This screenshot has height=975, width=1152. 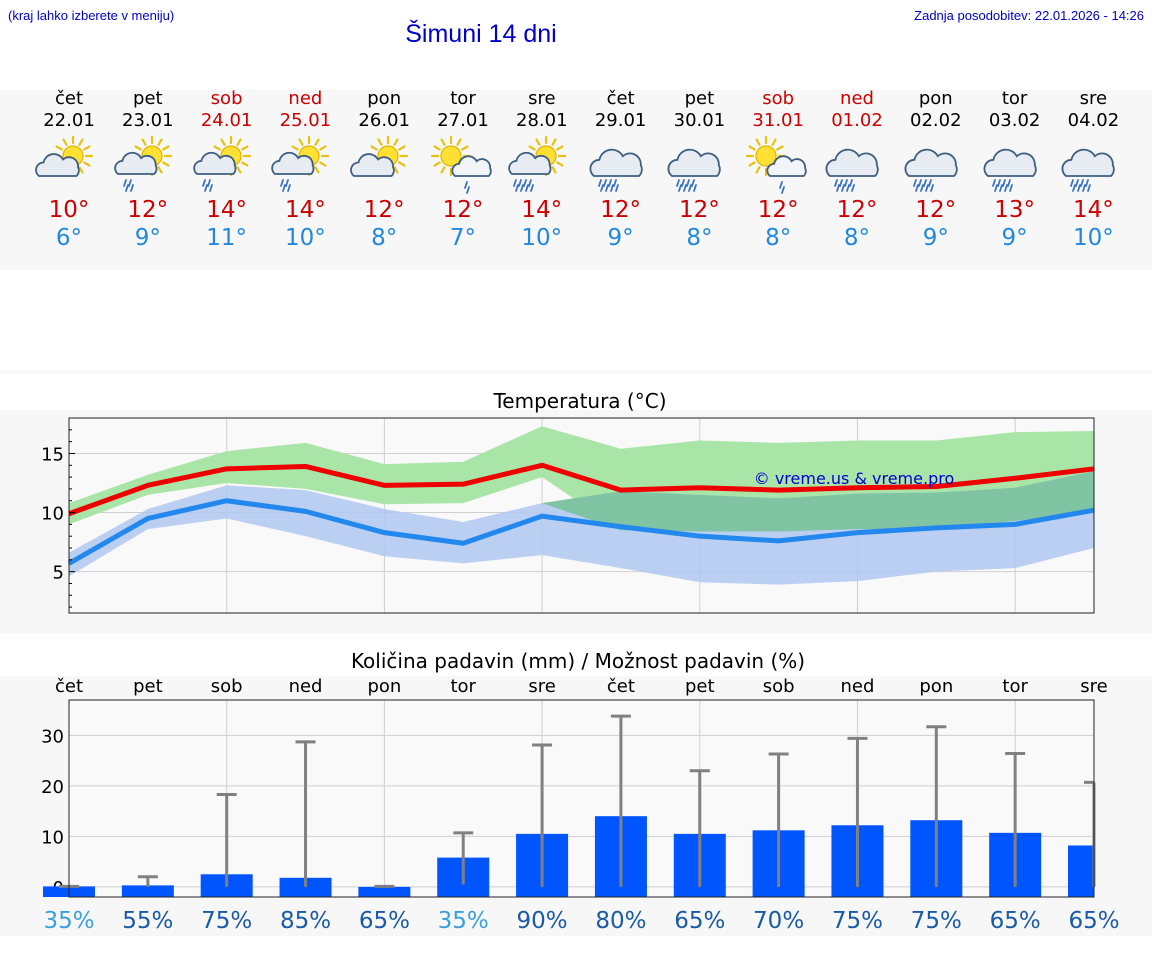 What do you see at coordinates (936, 686) in the screenshot?
I see `x-day-label: pon` at bounding box center [936, 686].